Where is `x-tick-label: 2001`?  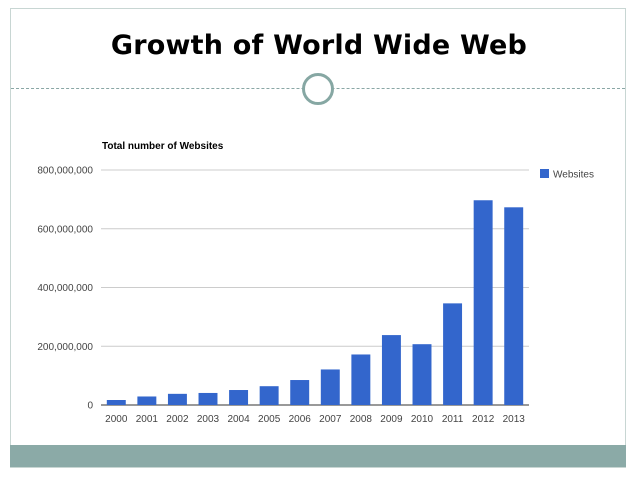
x-tick-label: 2001 is located at coordinates (147, 419).